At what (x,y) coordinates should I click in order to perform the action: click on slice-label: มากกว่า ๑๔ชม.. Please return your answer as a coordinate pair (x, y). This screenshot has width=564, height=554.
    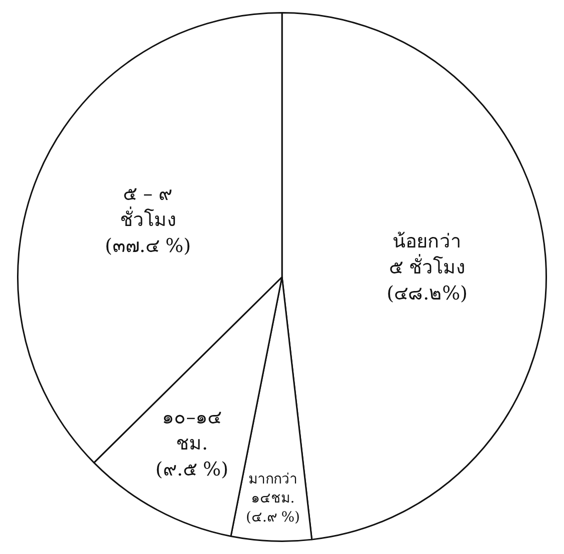
    Looking at the image, I should click on (273, 488).